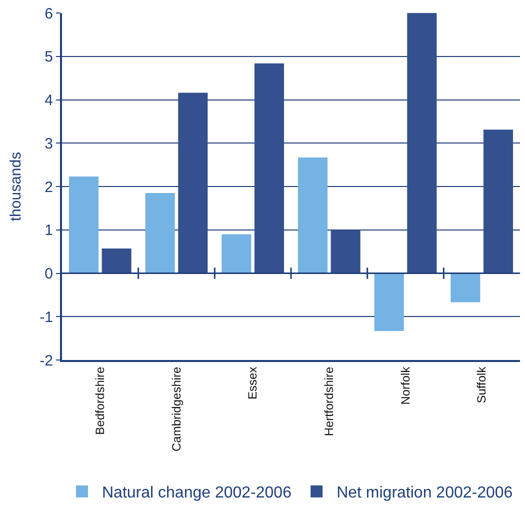  What do you see at coordinates (48, 13) in the screenshot?
I see `y-tick-label: 6` at bounding box center [48, 13].